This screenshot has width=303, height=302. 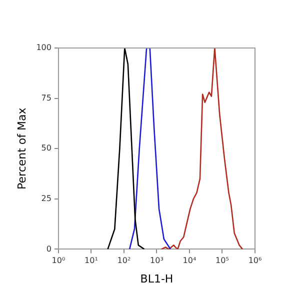 I want to click on y-tick-label: 0, so click(x=49, y=249).